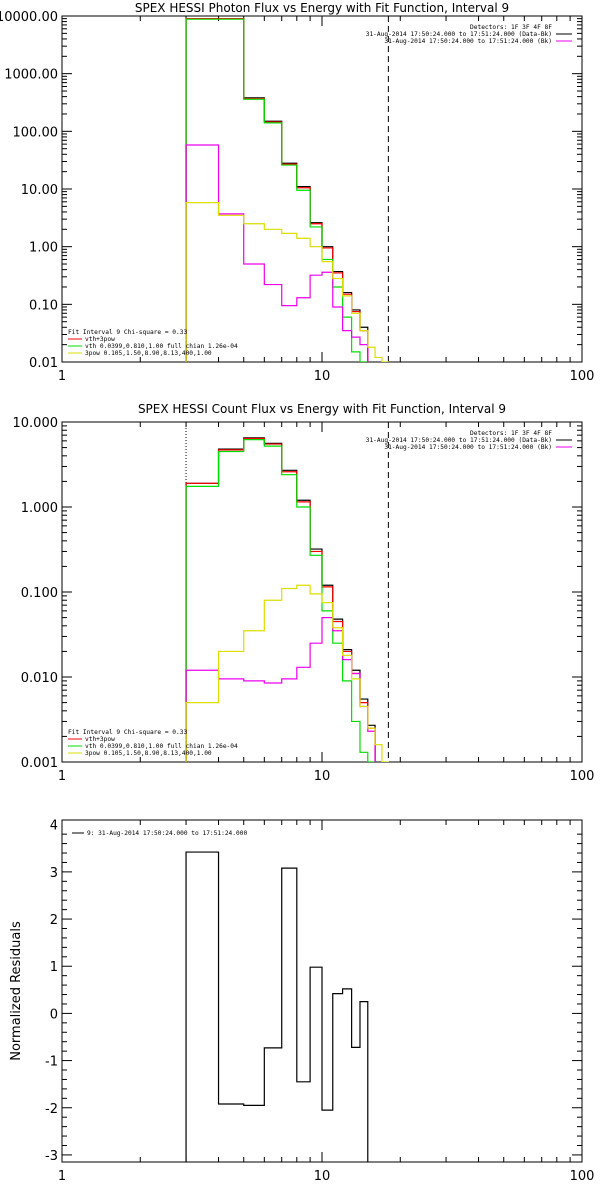 This screenshot has height=1200, width=600. I want to click on y-axis-label: Normalized Residuals, so click(16, 991).